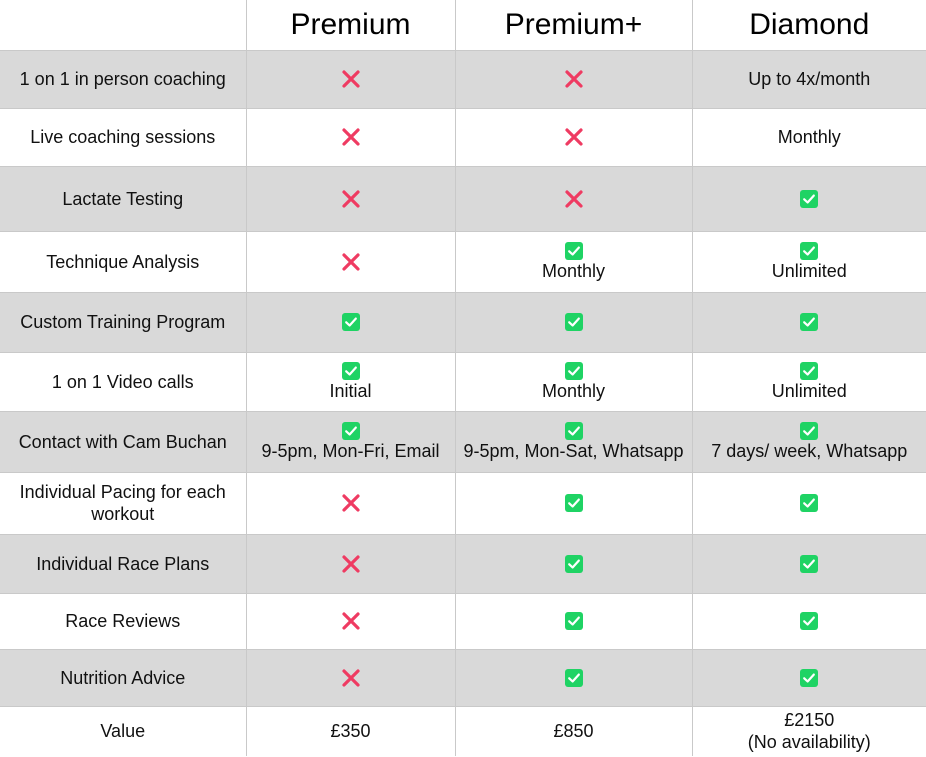 This screenshot has width=926, height=757. I want to click on table-row: Technique Analysis Monthly Unlimited, so click(463, 261).